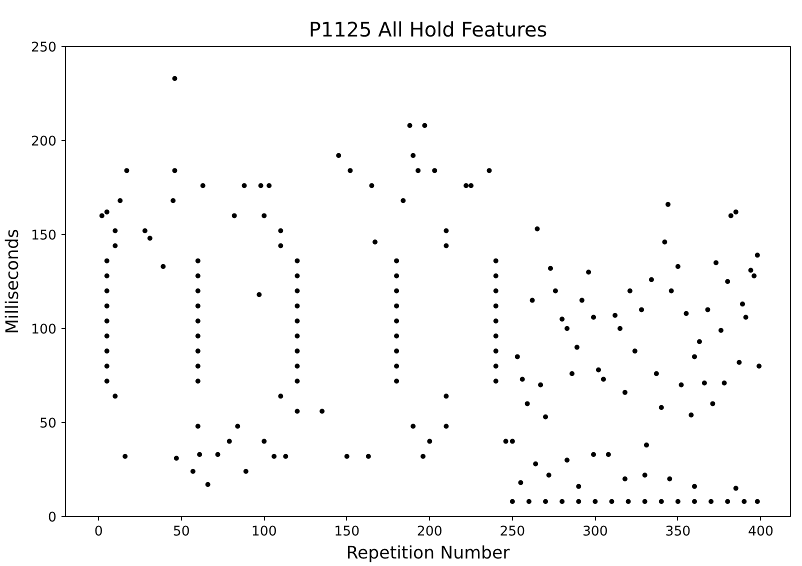 The height and width of the screenshot is (566, 802). Describe the element at coordinates (429, 532) in the screenshot. I see `x-tick-label: 200` at that location.